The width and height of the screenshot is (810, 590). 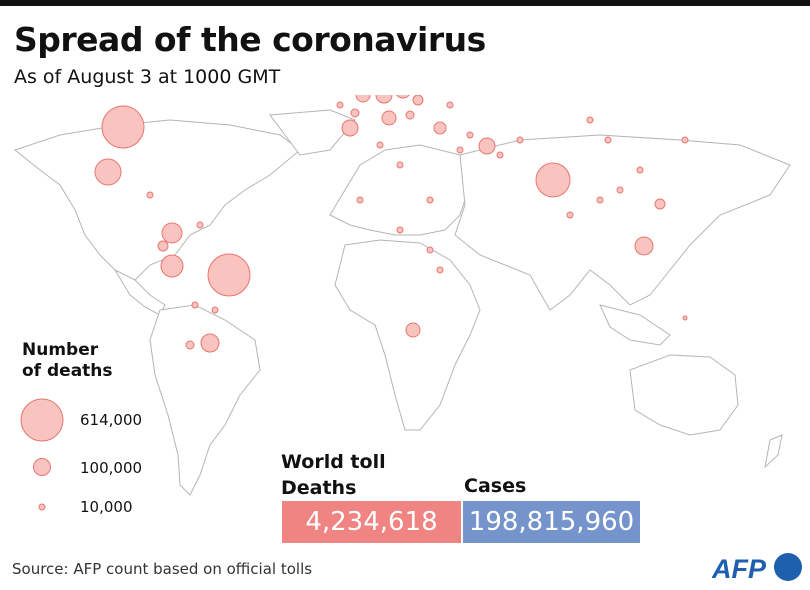 I want to click on legend-bubbles, so click(x=42, y=454).